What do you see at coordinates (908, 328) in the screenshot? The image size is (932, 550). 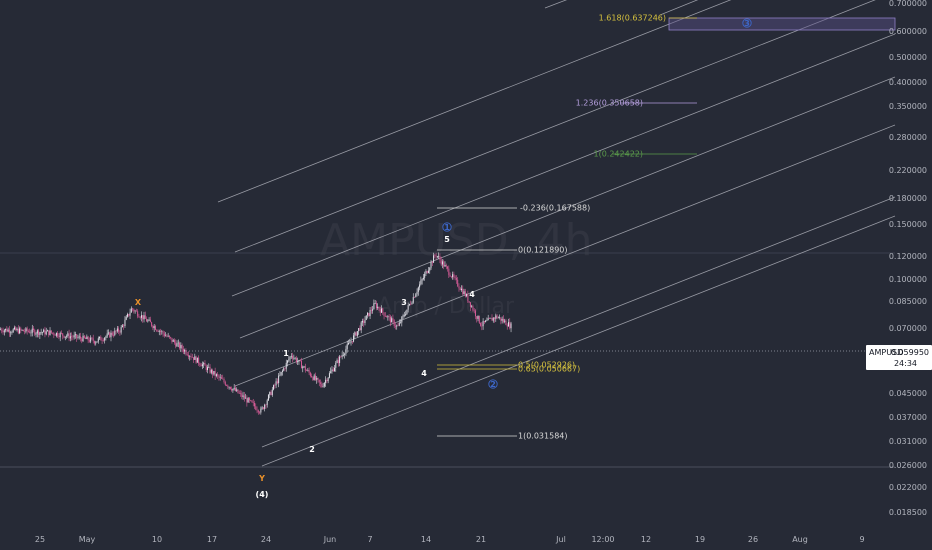 I see `y-tick-label: 0.070000` at bounding box center [908, 328].